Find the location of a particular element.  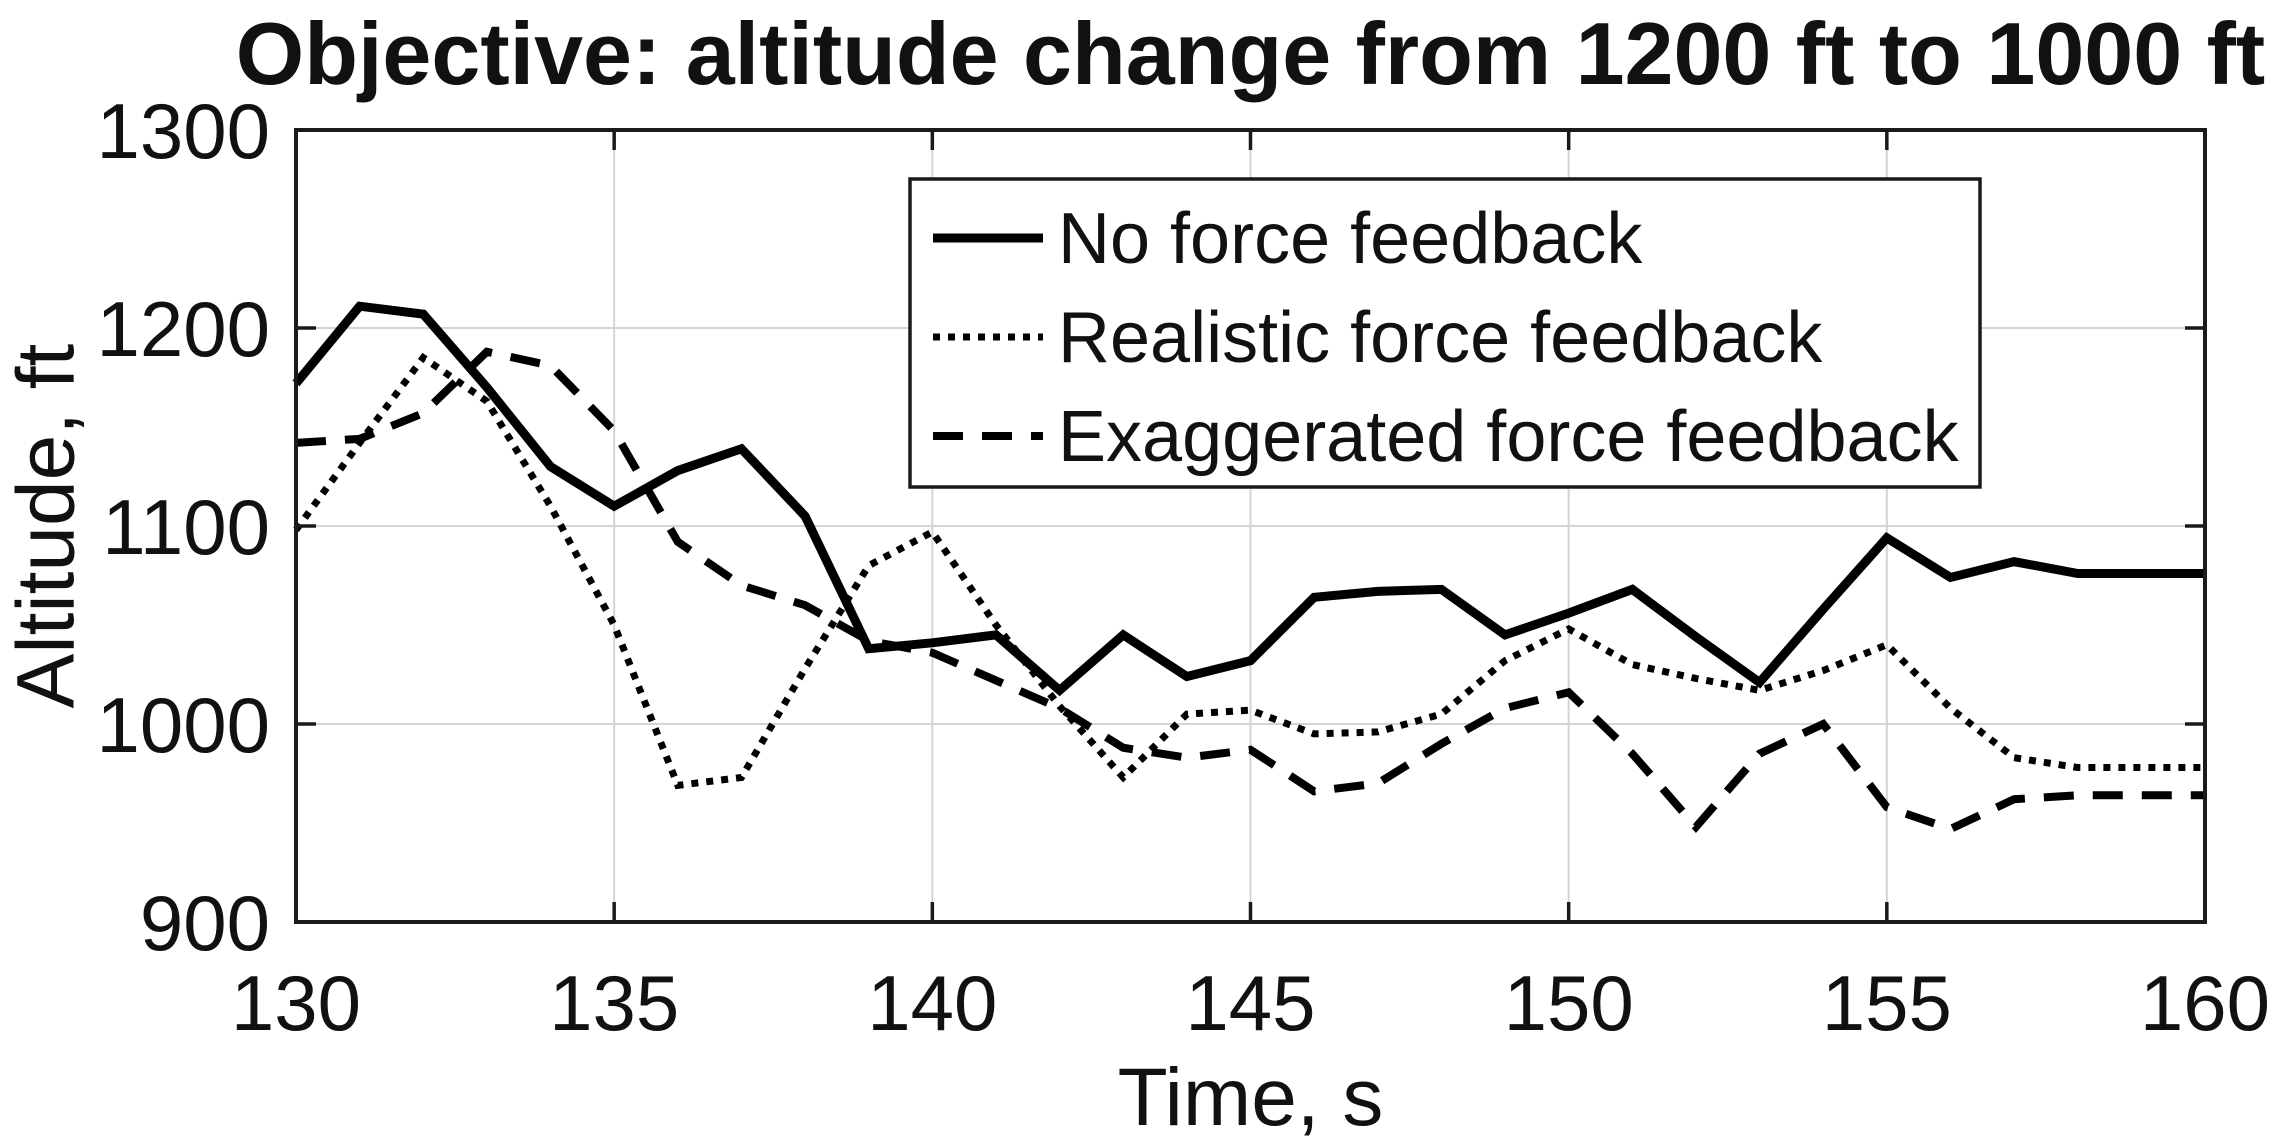

x-tick-label: 140 is located at coordinates (932, 1003).